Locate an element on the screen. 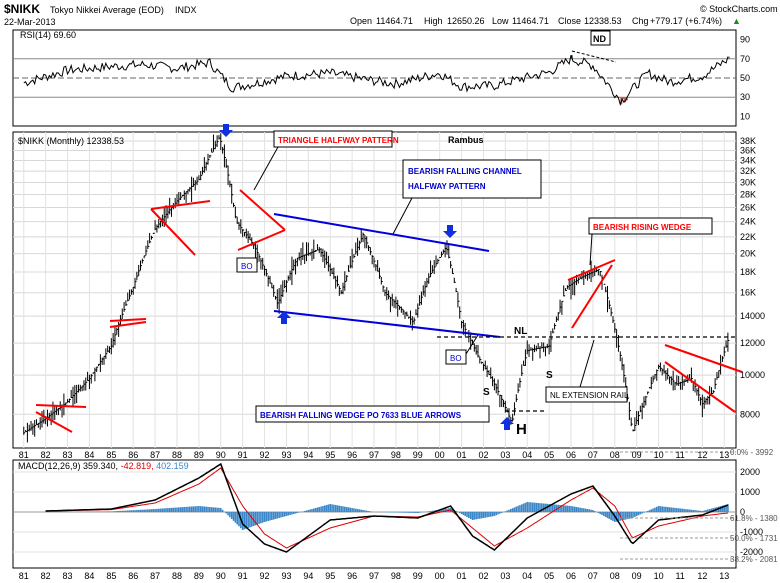 This screenshot has height=583, width=780. rsi-line is located at coordinates (376, 80).